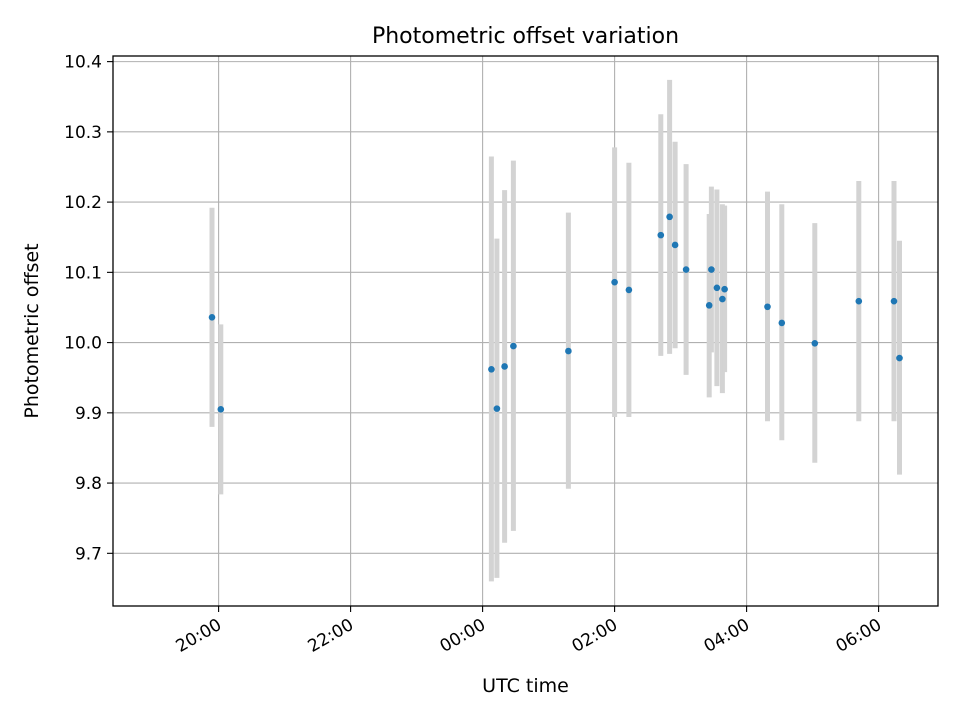  What do you see at coordinates (83, 344) in the screenshot?
I see `y-tick-label: 10.0` at bounding box center [83, 344].